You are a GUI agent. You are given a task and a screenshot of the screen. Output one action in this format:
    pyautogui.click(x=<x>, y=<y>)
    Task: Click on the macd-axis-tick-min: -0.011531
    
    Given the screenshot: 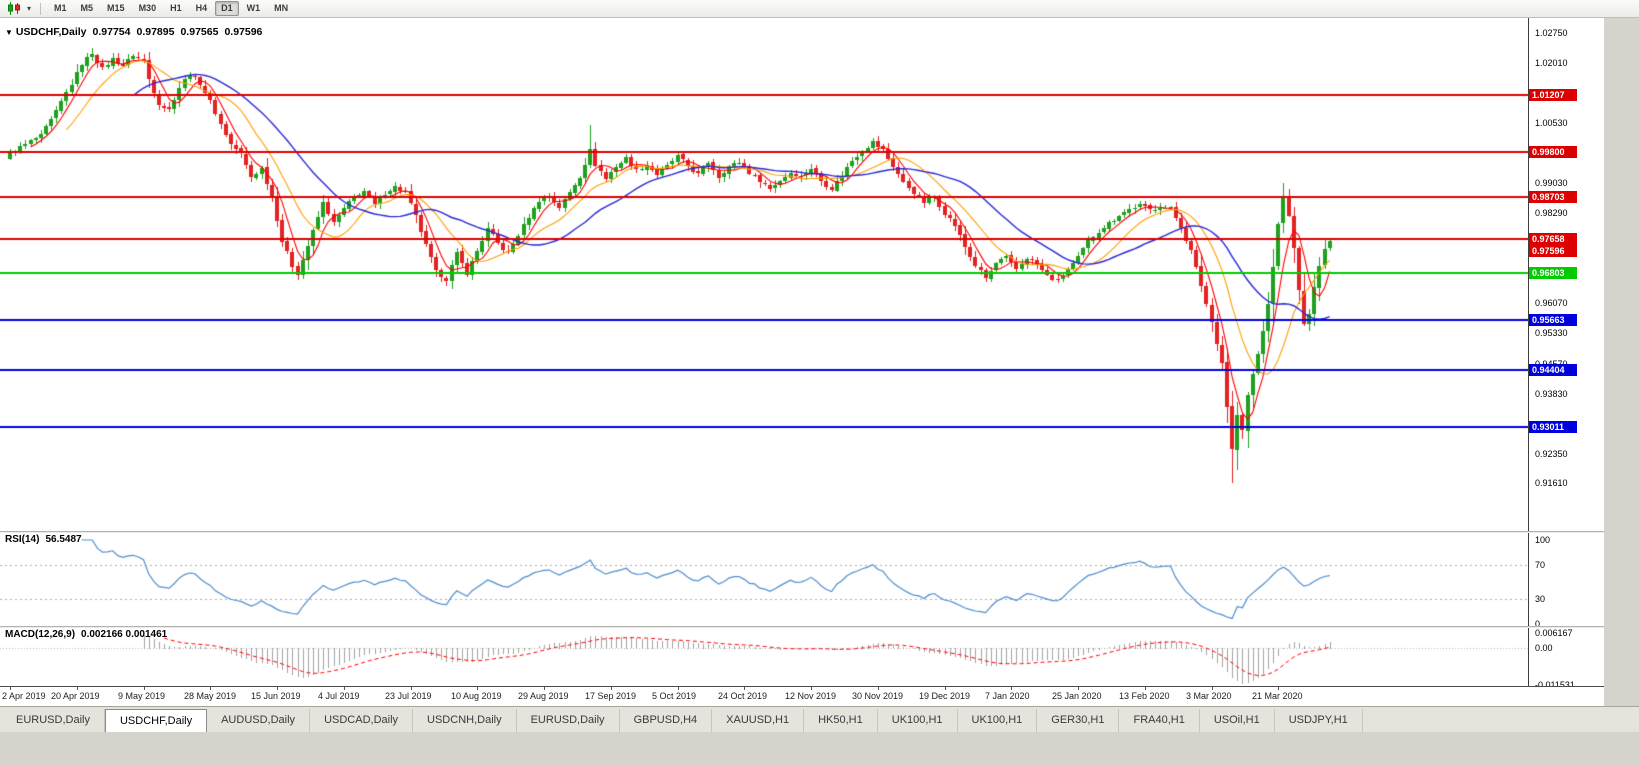 What is the action you would take?
    pyautogui.click(x=1555, y=685)
    